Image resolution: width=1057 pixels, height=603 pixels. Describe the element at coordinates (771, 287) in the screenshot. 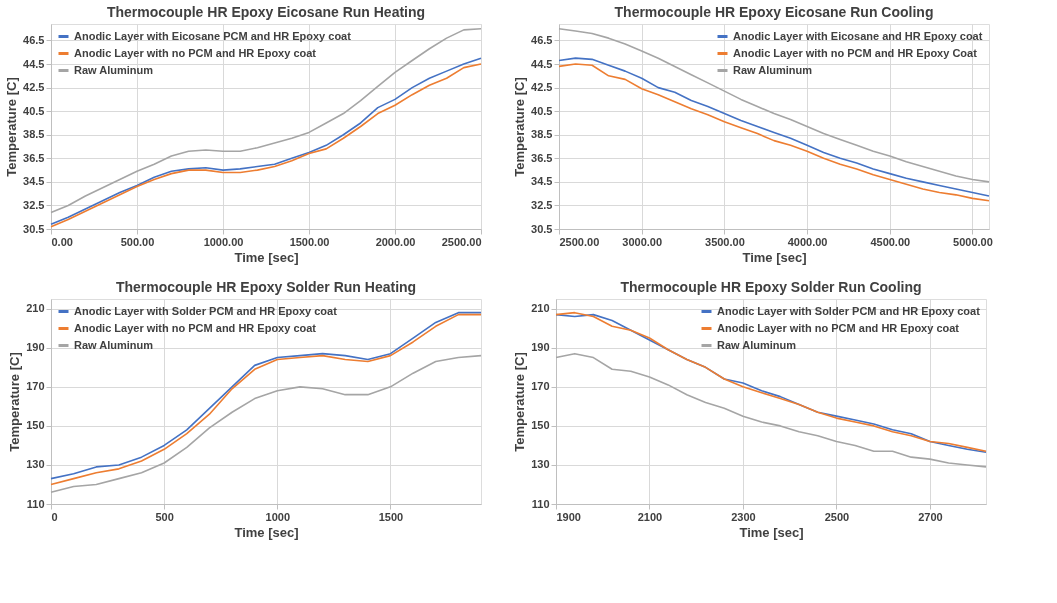

I see `chart-title: Thermocouple HR Epoxy Solder Run Cooling` at that location.